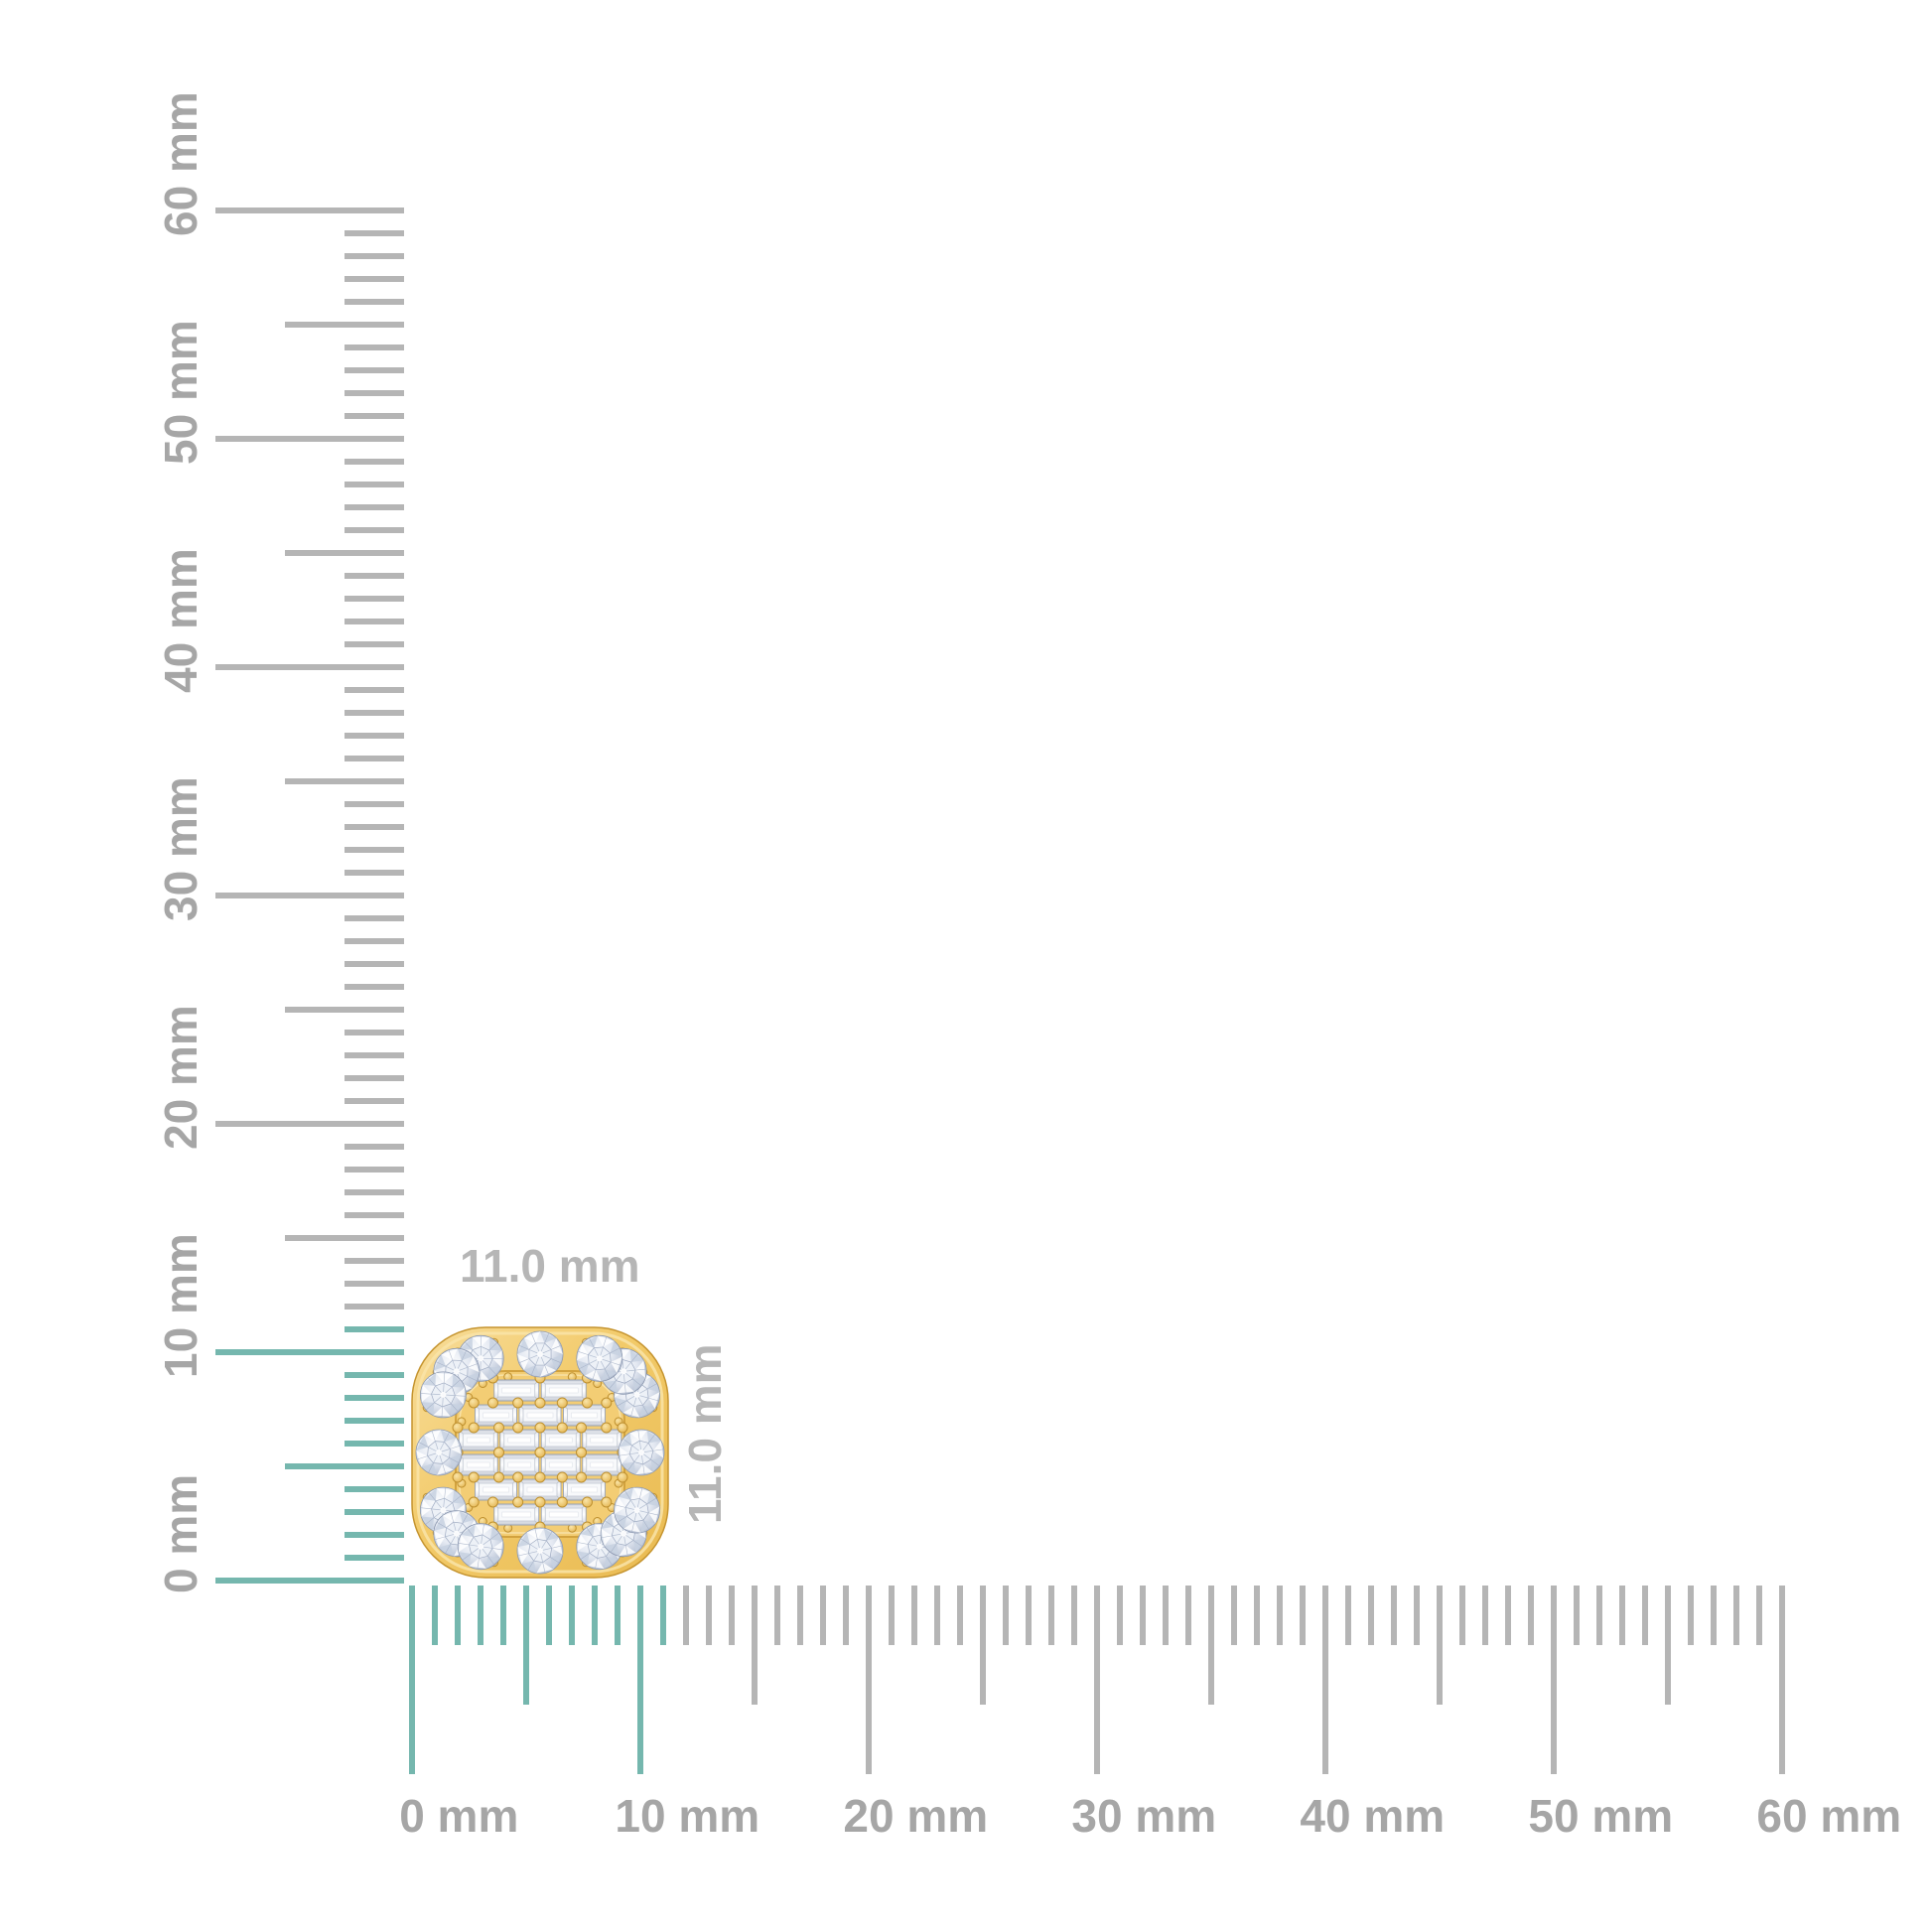 Image resolution: width=1932 pixels, height=1932 pixels. I want to click on v-ruler-tick-33mm, so click(375, 827).